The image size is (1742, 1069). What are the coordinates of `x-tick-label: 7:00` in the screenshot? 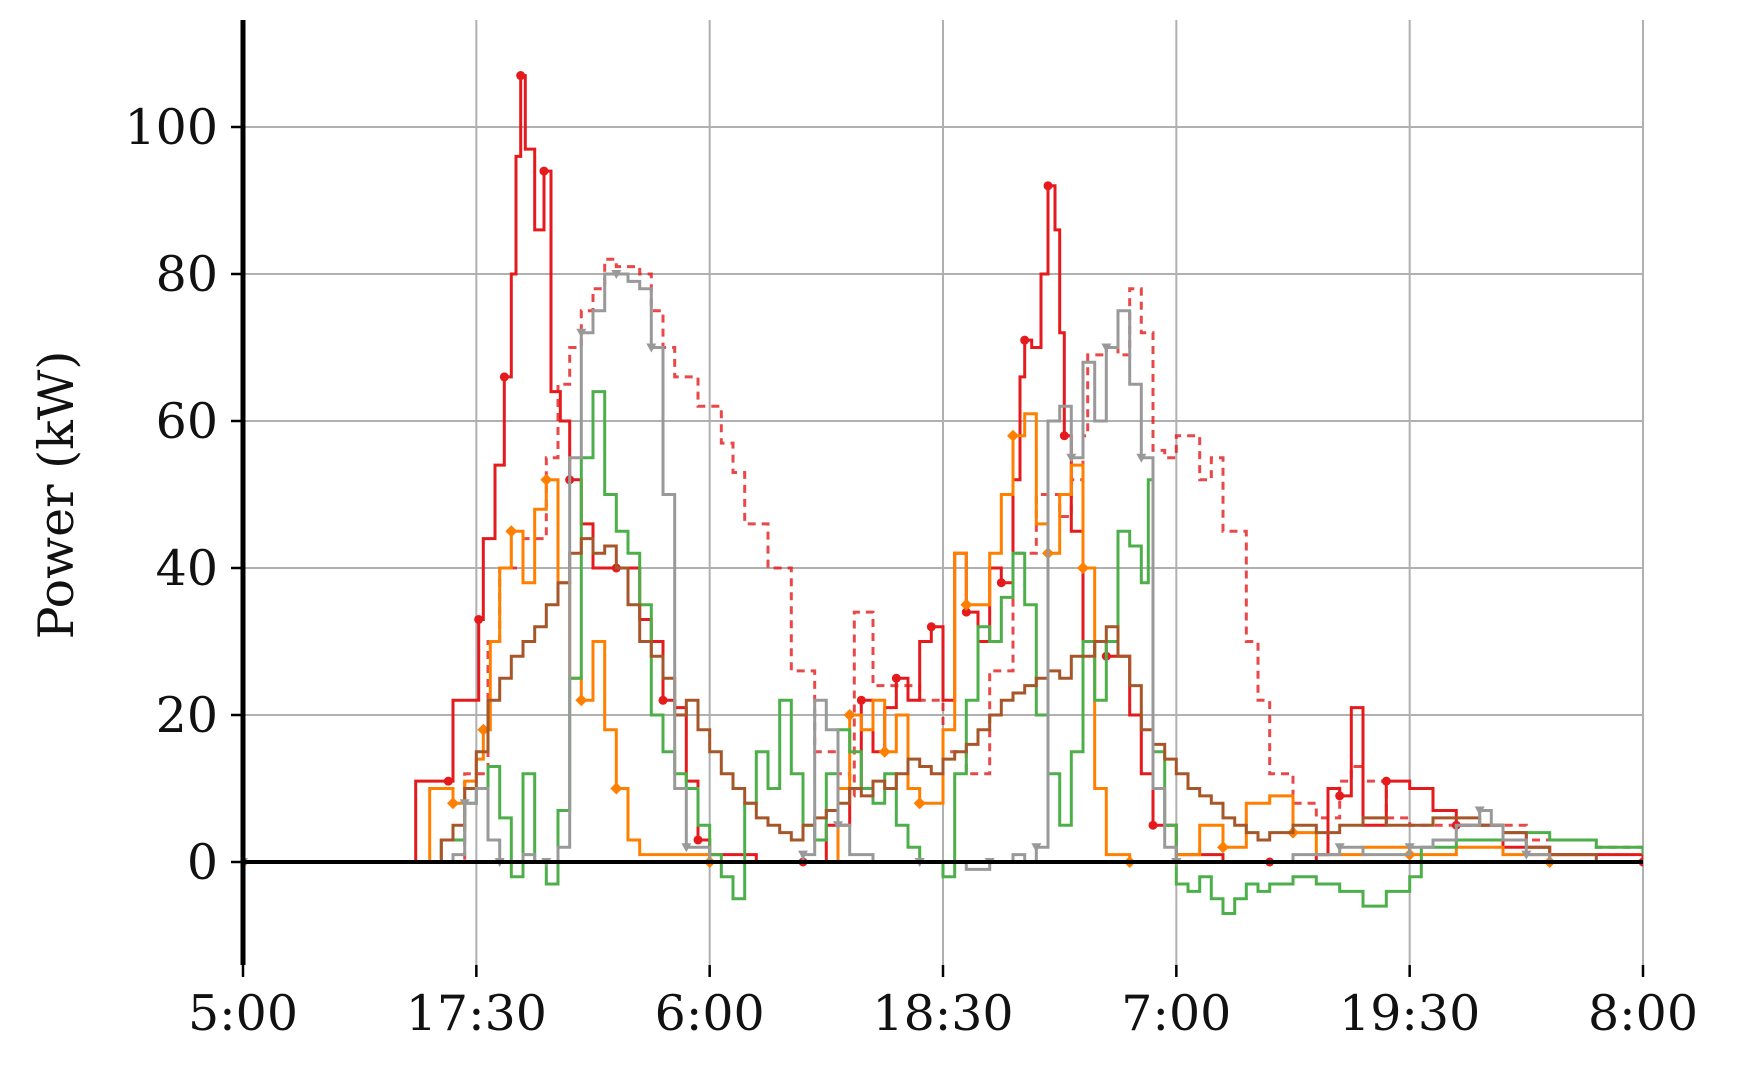 It's located at (1176, 1013).